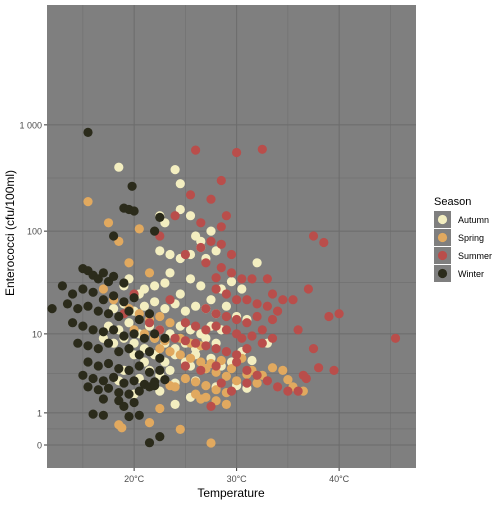 This screenshot has height=509, width=504. I want to click on x-axis-ticks: 20°C 30°C 40°C, so click(237, 476).